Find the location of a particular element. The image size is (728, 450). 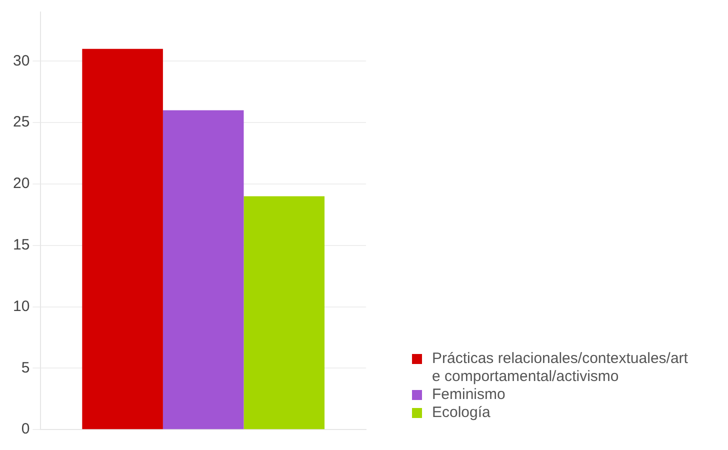

y-tick-label: 20 is located at coordinates (21, 183).